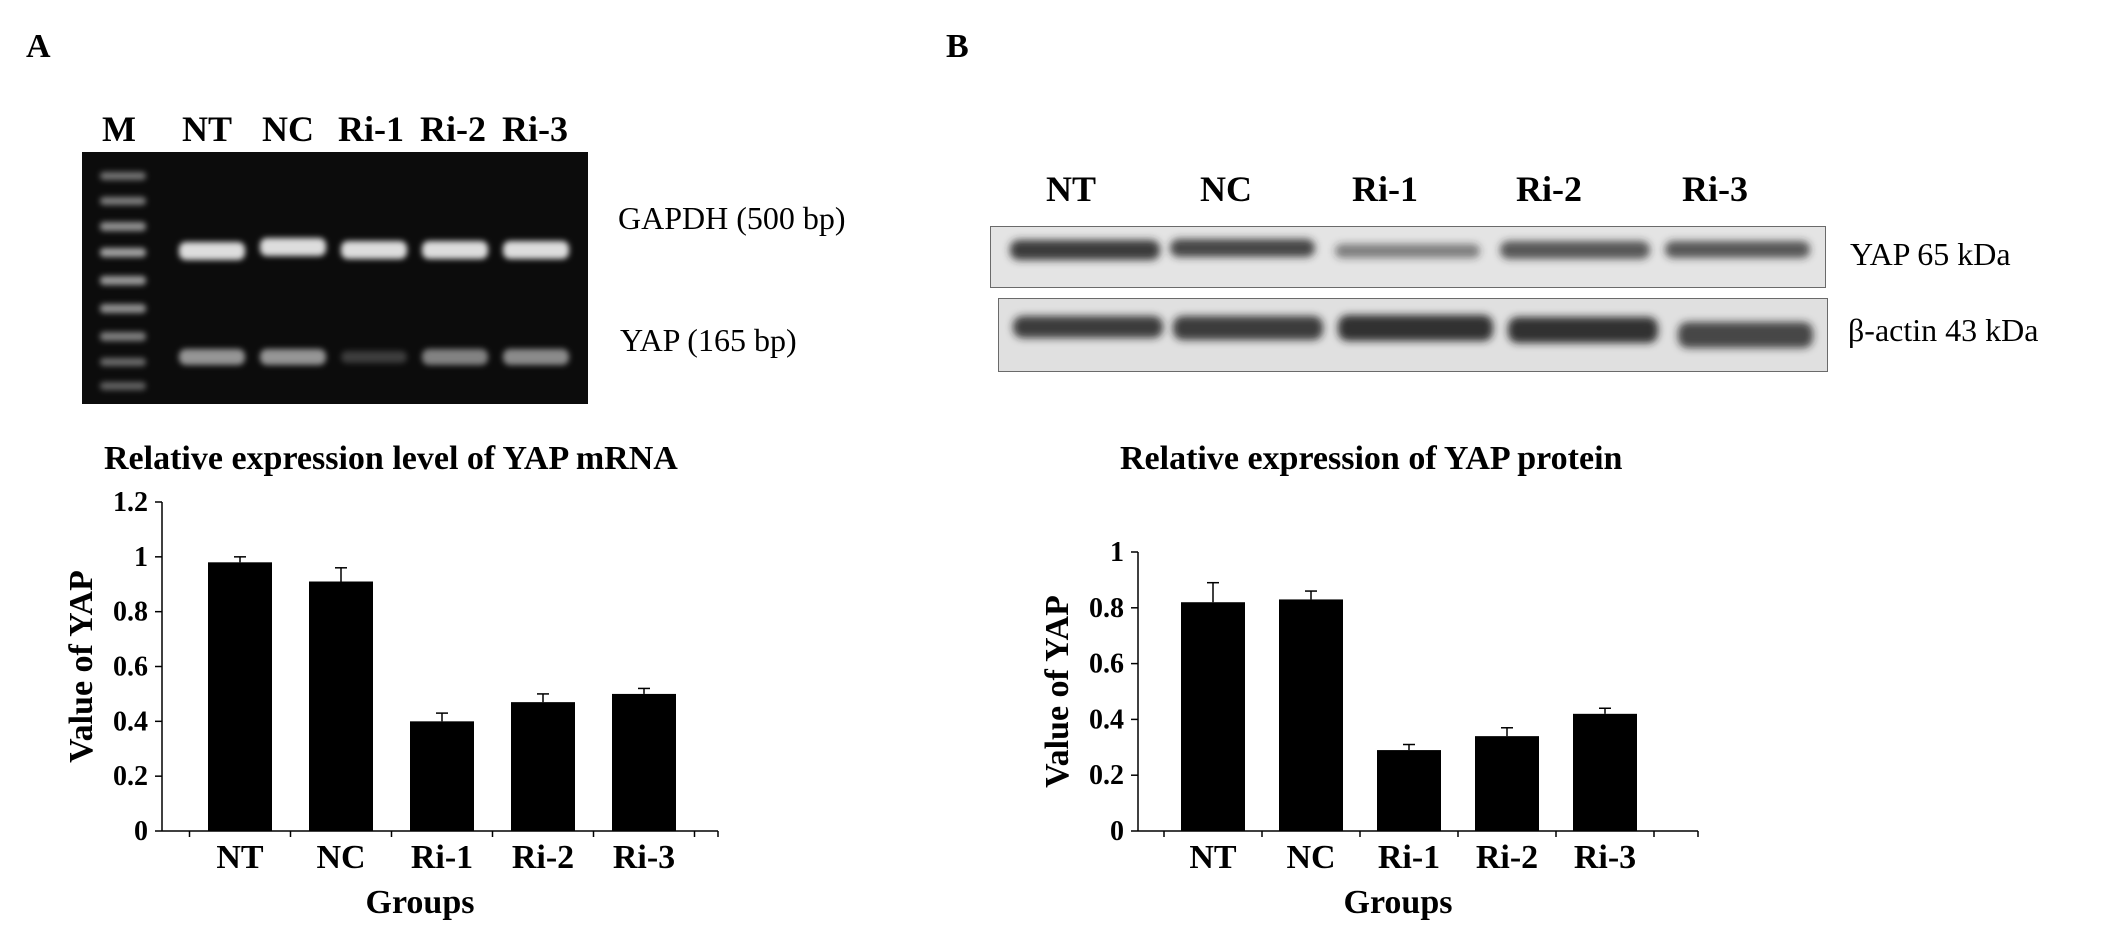 The image size is (2126, 935). Describe the element at coordinates (1385, 189) in the screenshot. I see `blot-lane-label-ri1: Ri-1` at that location.